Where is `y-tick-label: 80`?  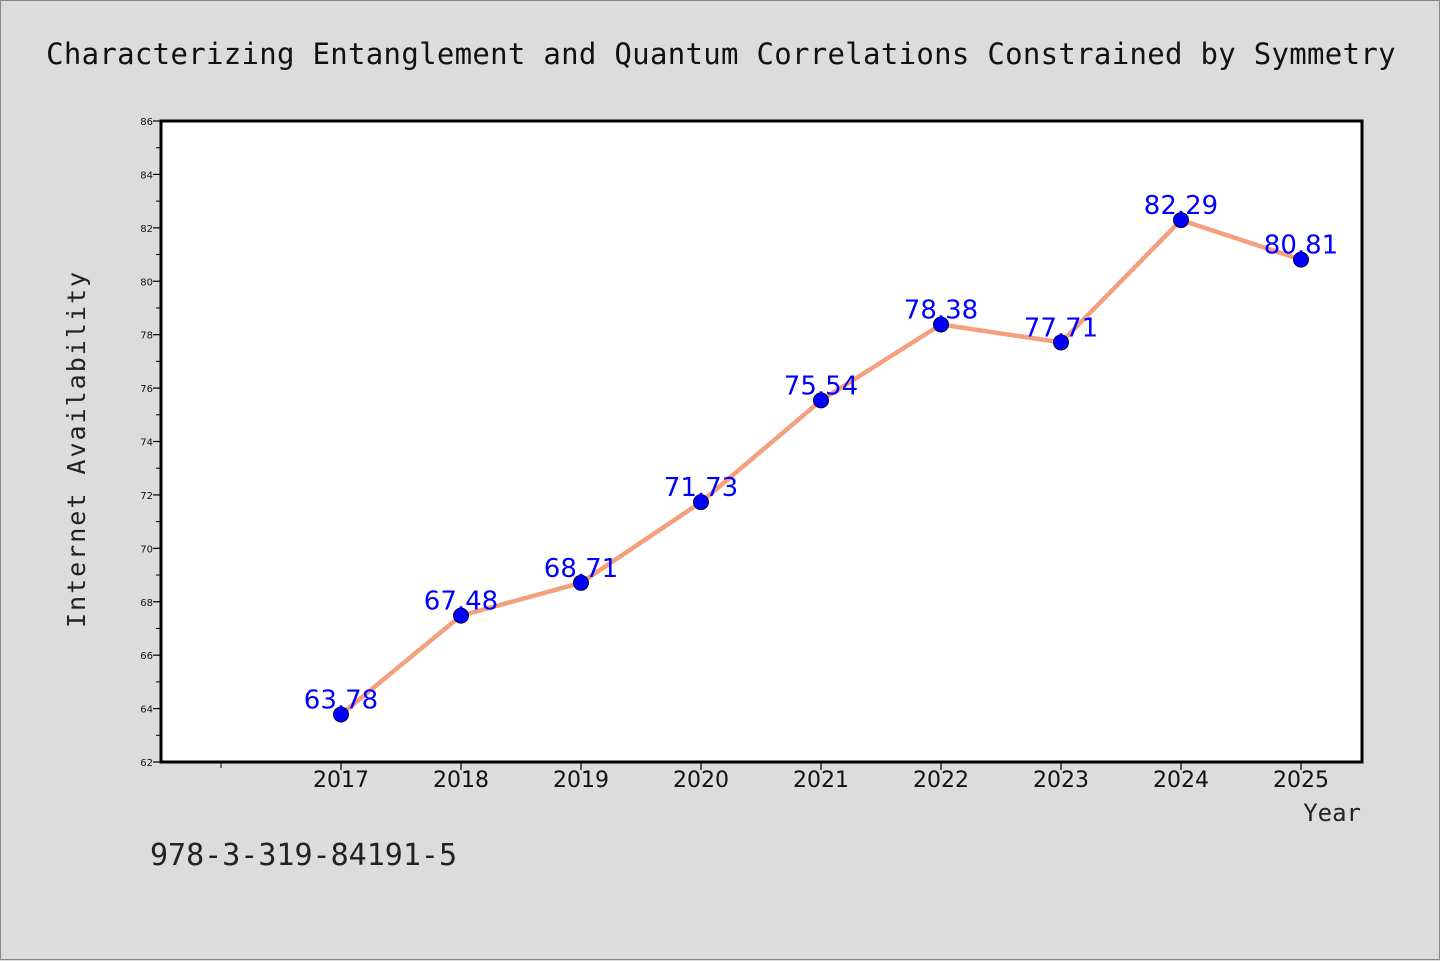 y-tick-label: 80 is located at coordinates (146, 282).